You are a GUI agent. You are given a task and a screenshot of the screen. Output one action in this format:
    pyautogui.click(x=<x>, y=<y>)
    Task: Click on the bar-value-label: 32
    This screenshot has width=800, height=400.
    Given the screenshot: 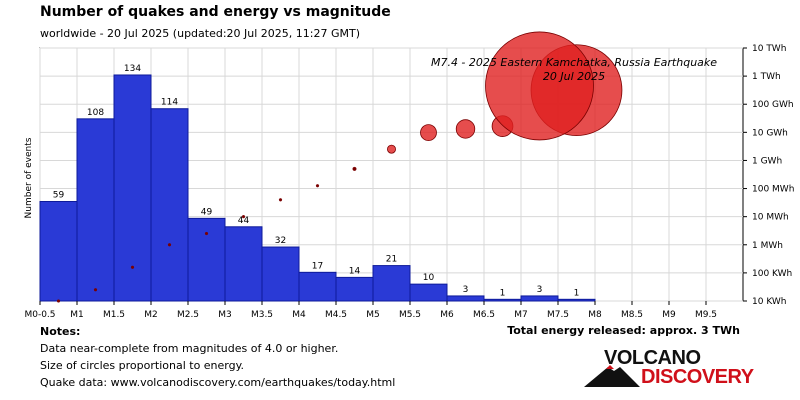 What is the action you would take?
    pyautogui.click(x=280, y=241)
    